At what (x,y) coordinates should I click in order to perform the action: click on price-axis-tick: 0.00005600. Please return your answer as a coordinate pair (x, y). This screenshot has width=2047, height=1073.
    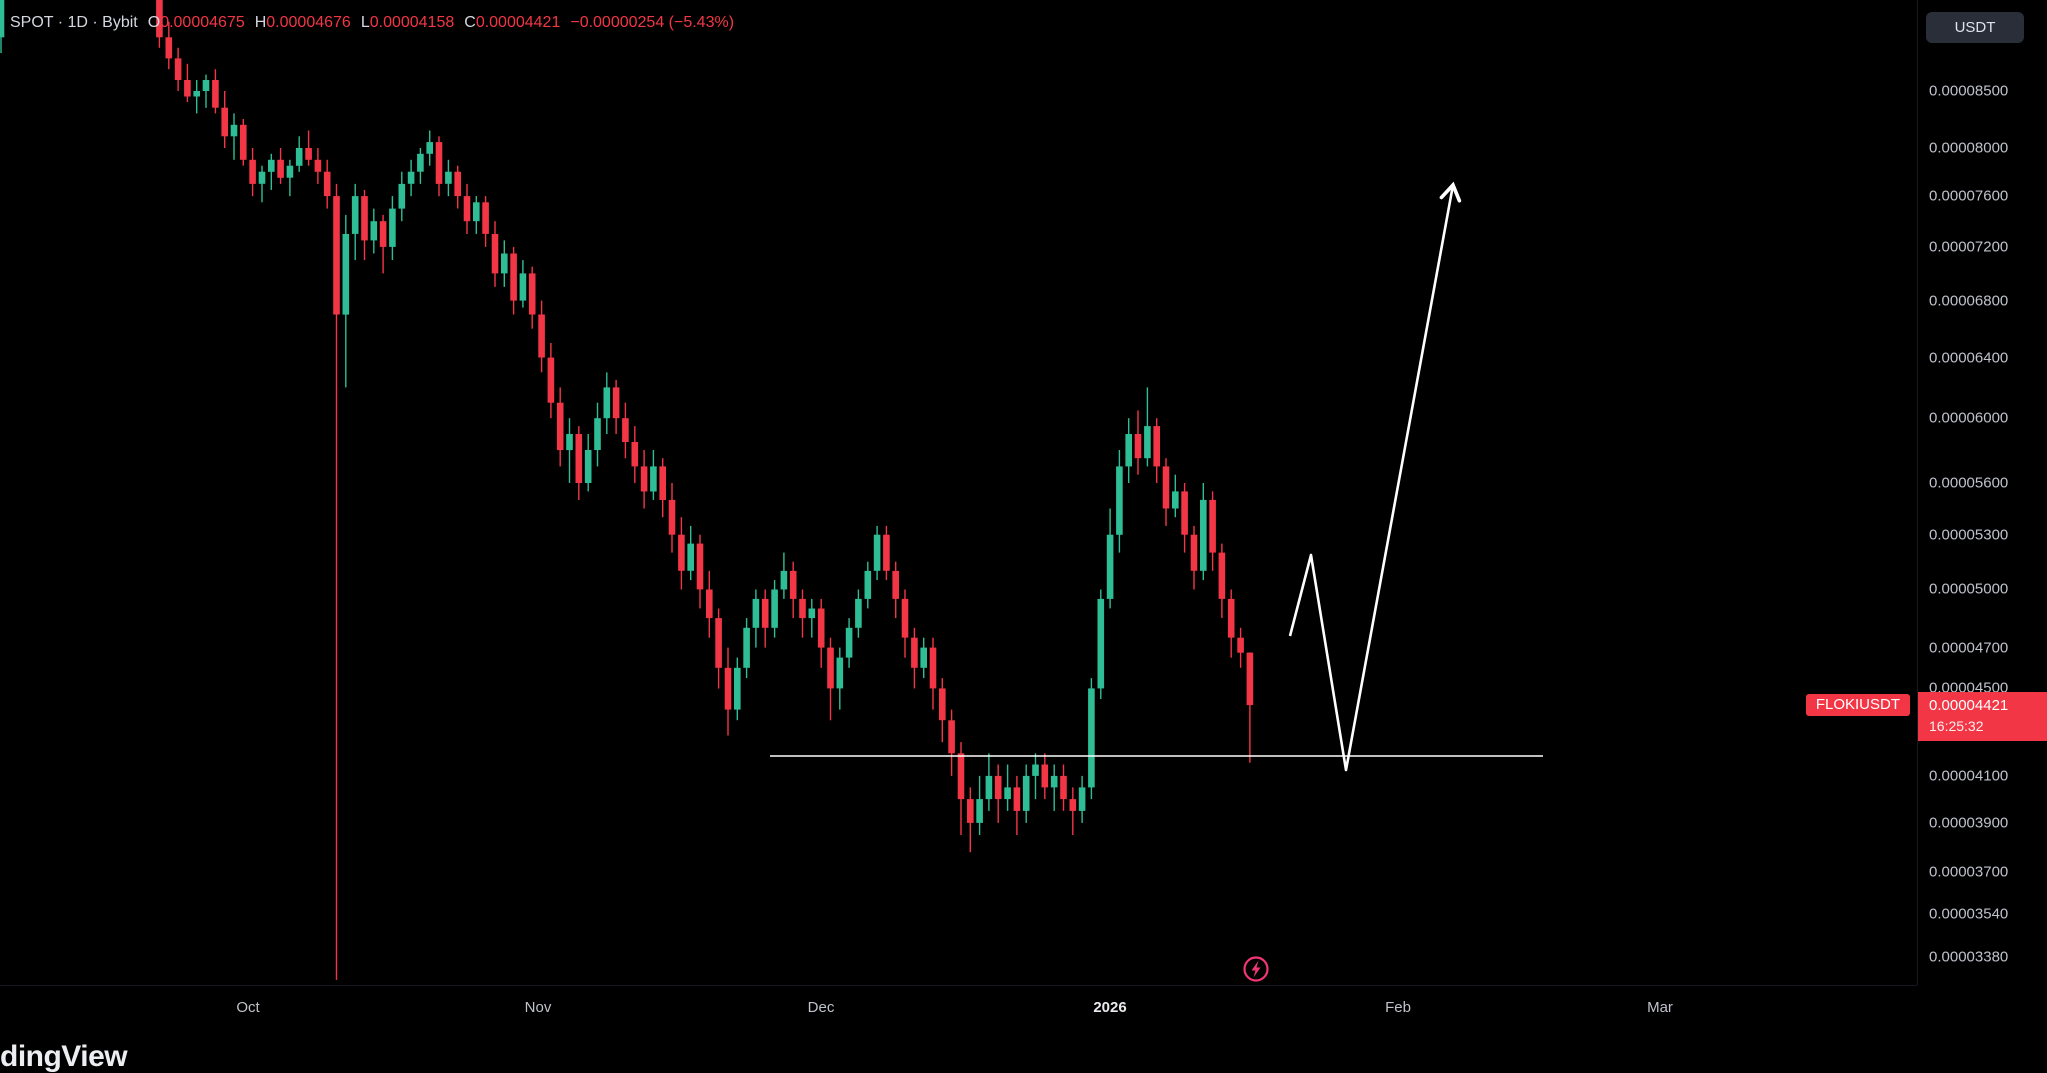
    Looking at the image, I should click on (1969, 483).